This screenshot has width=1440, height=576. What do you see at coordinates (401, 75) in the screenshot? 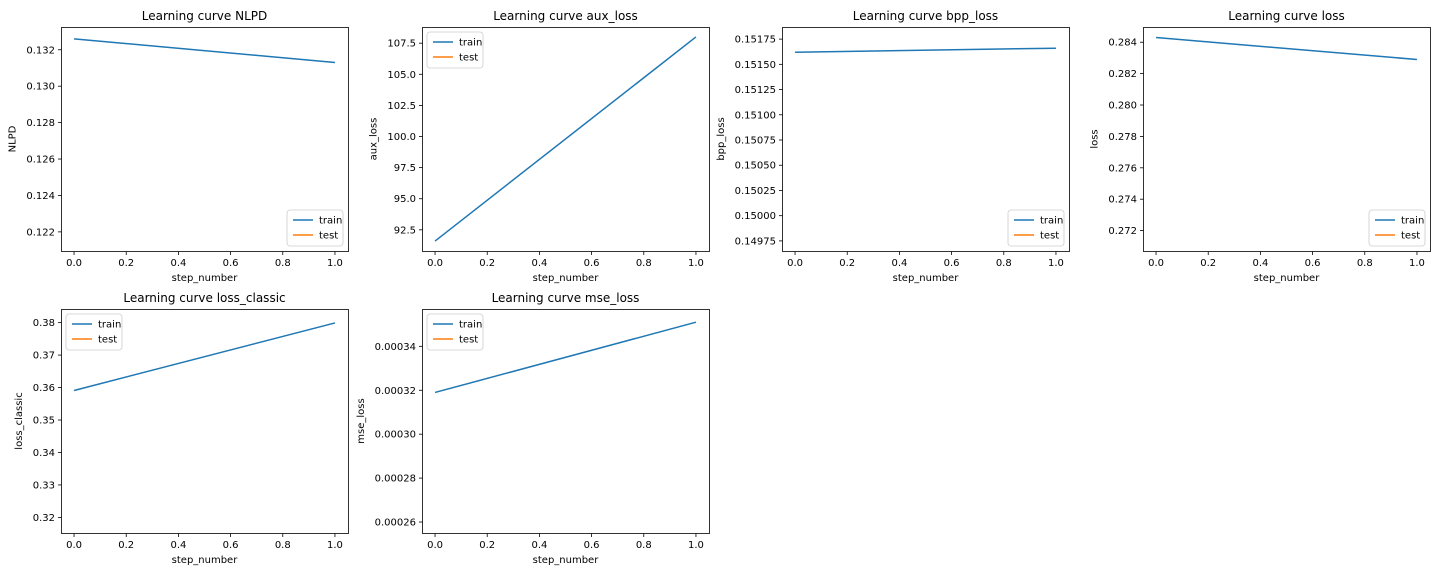
I see `y-tick-label: 105.0` at bounding box center [401, 75].